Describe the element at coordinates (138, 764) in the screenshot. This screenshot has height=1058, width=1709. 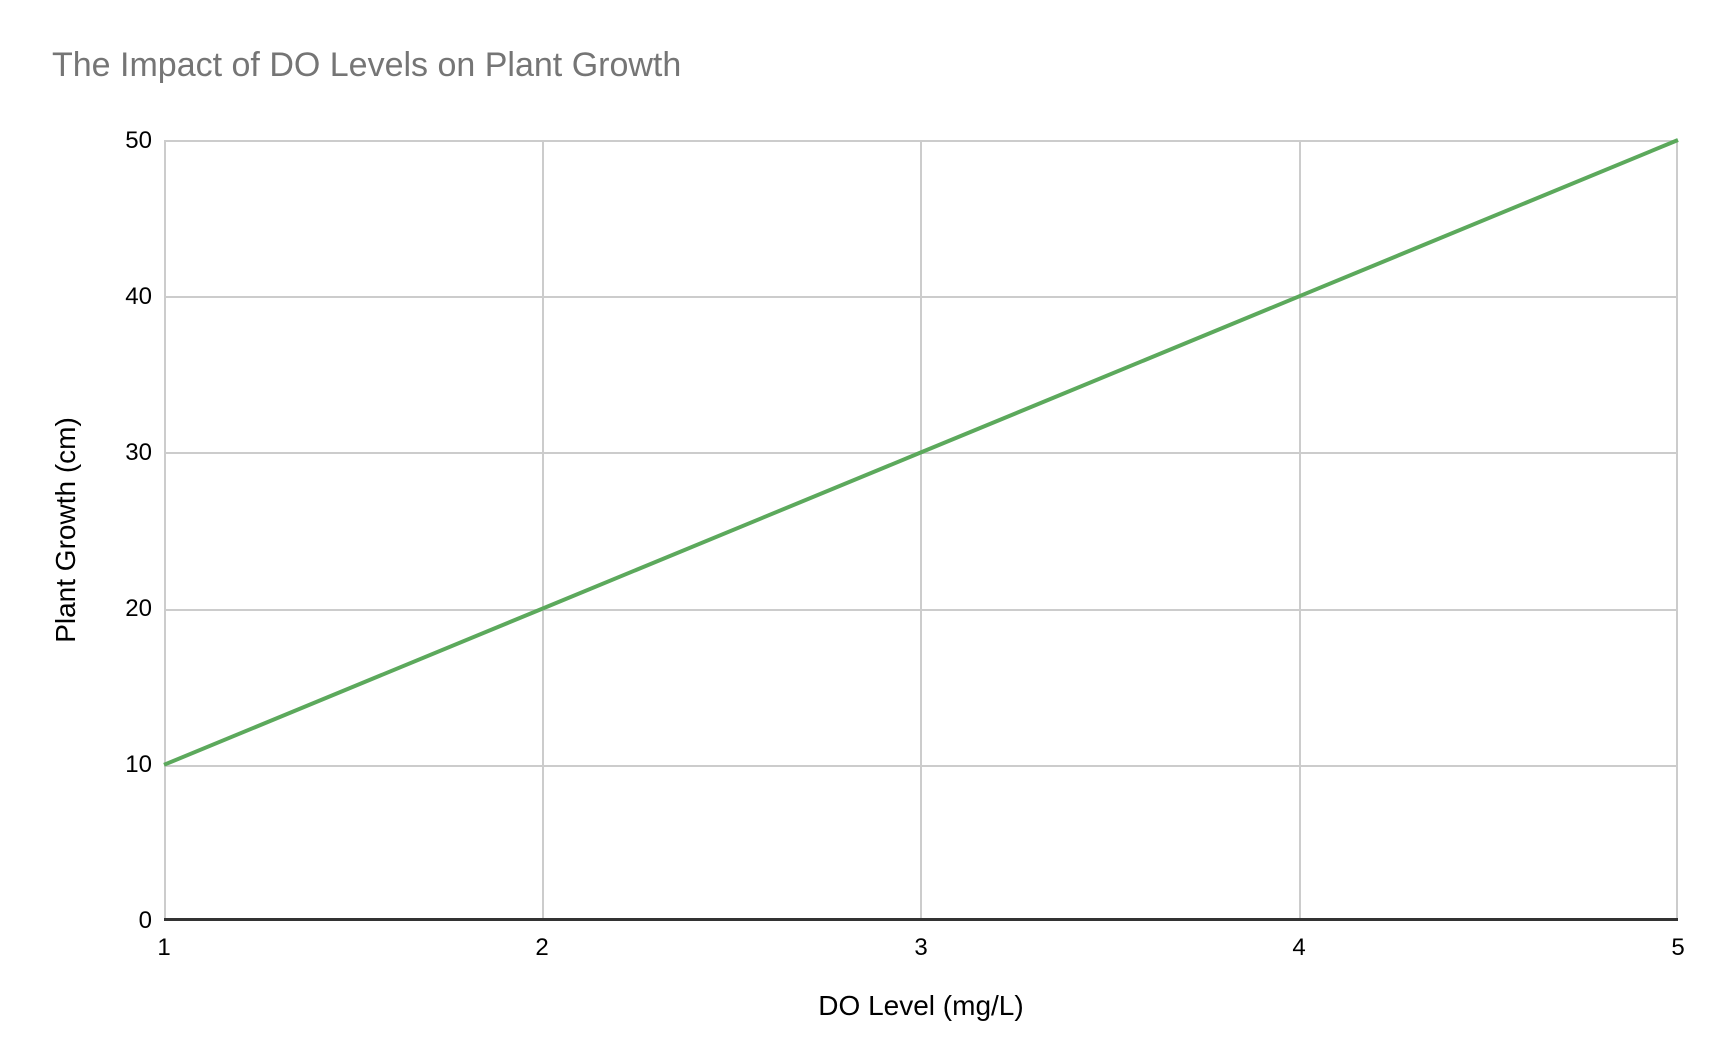
I see `y-tick-label: 10` at that location.